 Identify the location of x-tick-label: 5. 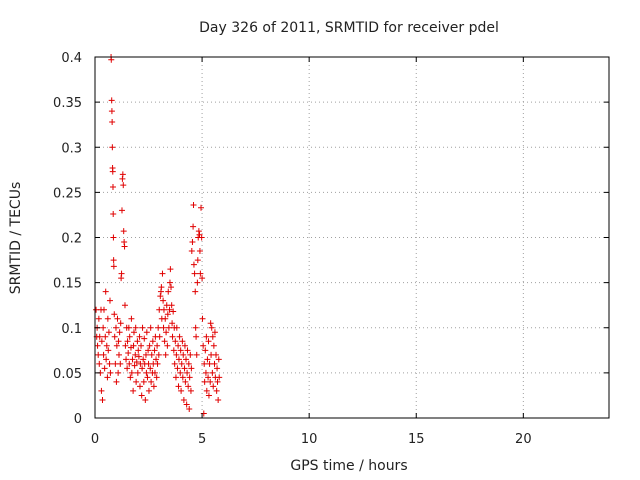
(202, 439).